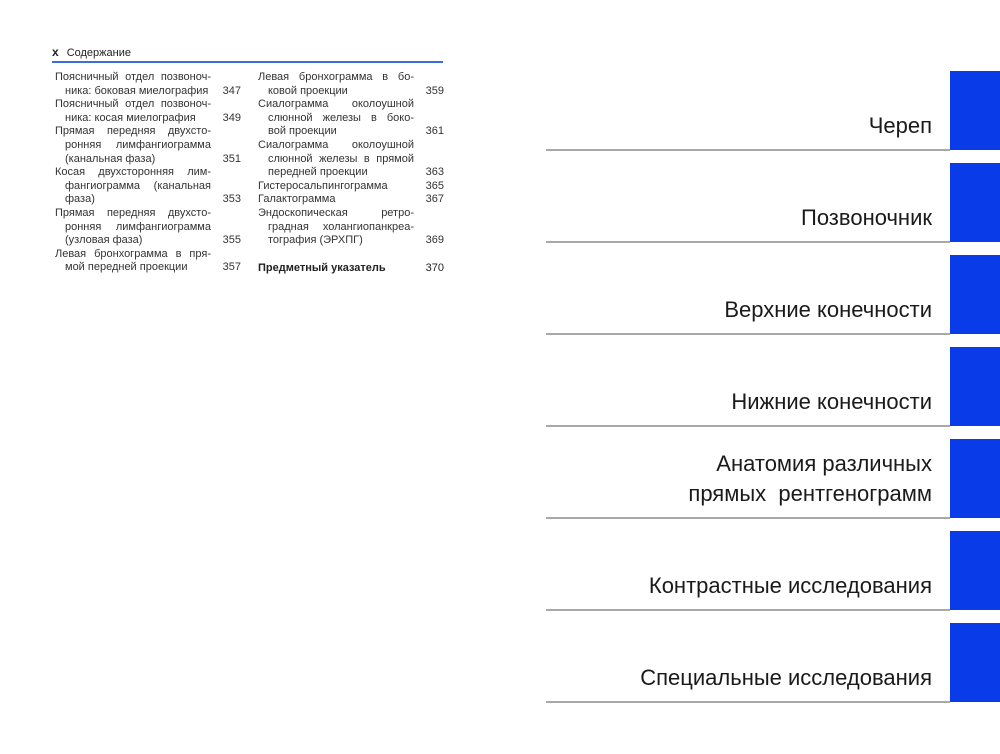 Image resolution: width=1000 pixels, height=754 pixels. What do you see at coordinates (351, 200) in the screenshot?
I see `toc-entry: Галактограмма 367` at bounding box center [351, 200].